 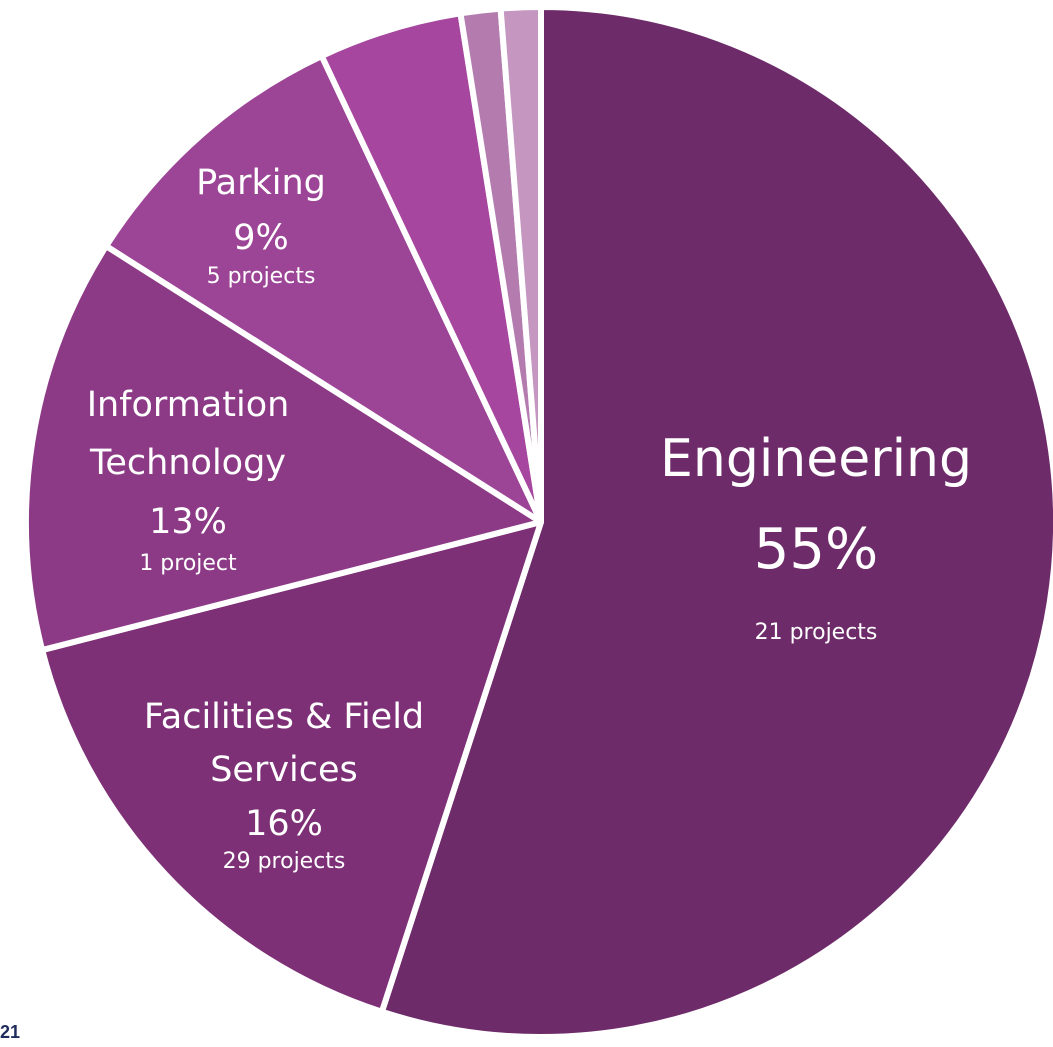 I want to click on page-number: 21, so click(x=10, y=1032).